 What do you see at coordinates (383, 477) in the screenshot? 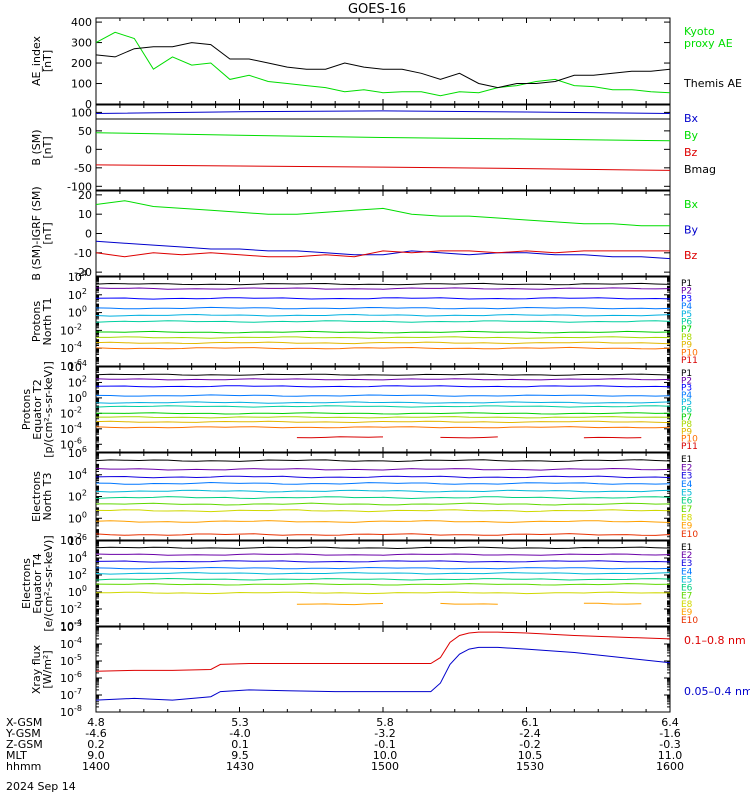
I see `series-line-e3` at bounding box center [383, 477].